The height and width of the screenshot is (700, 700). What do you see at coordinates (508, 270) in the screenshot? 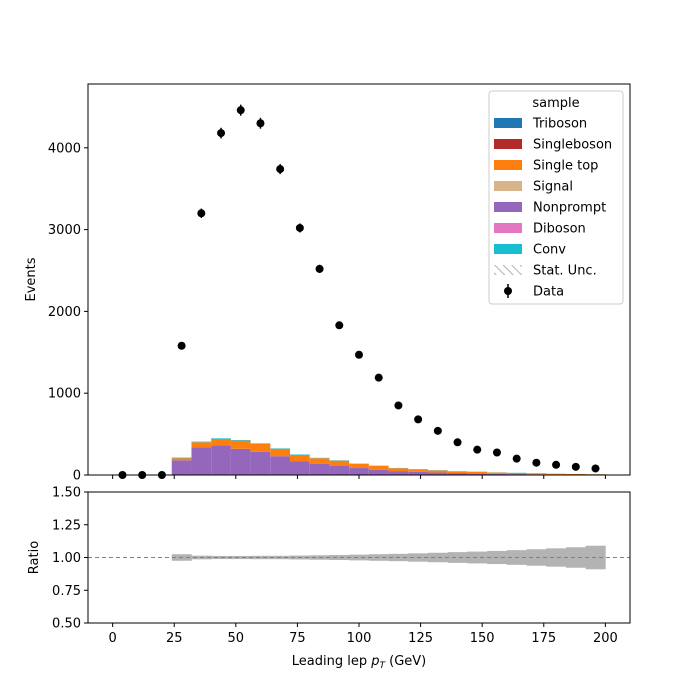
I see `legend-swatch-hatched` at bounding box center [508, 270].